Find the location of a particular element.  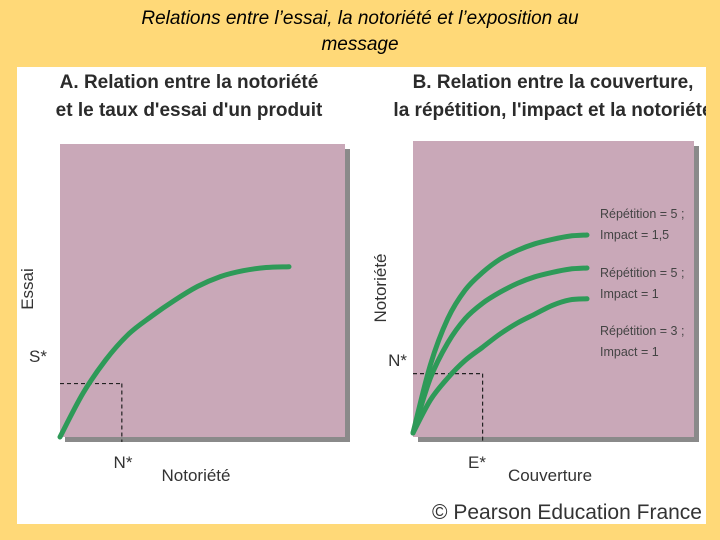

series-2-label-line2: Impact = 1 is located at coordinates (629, 294).